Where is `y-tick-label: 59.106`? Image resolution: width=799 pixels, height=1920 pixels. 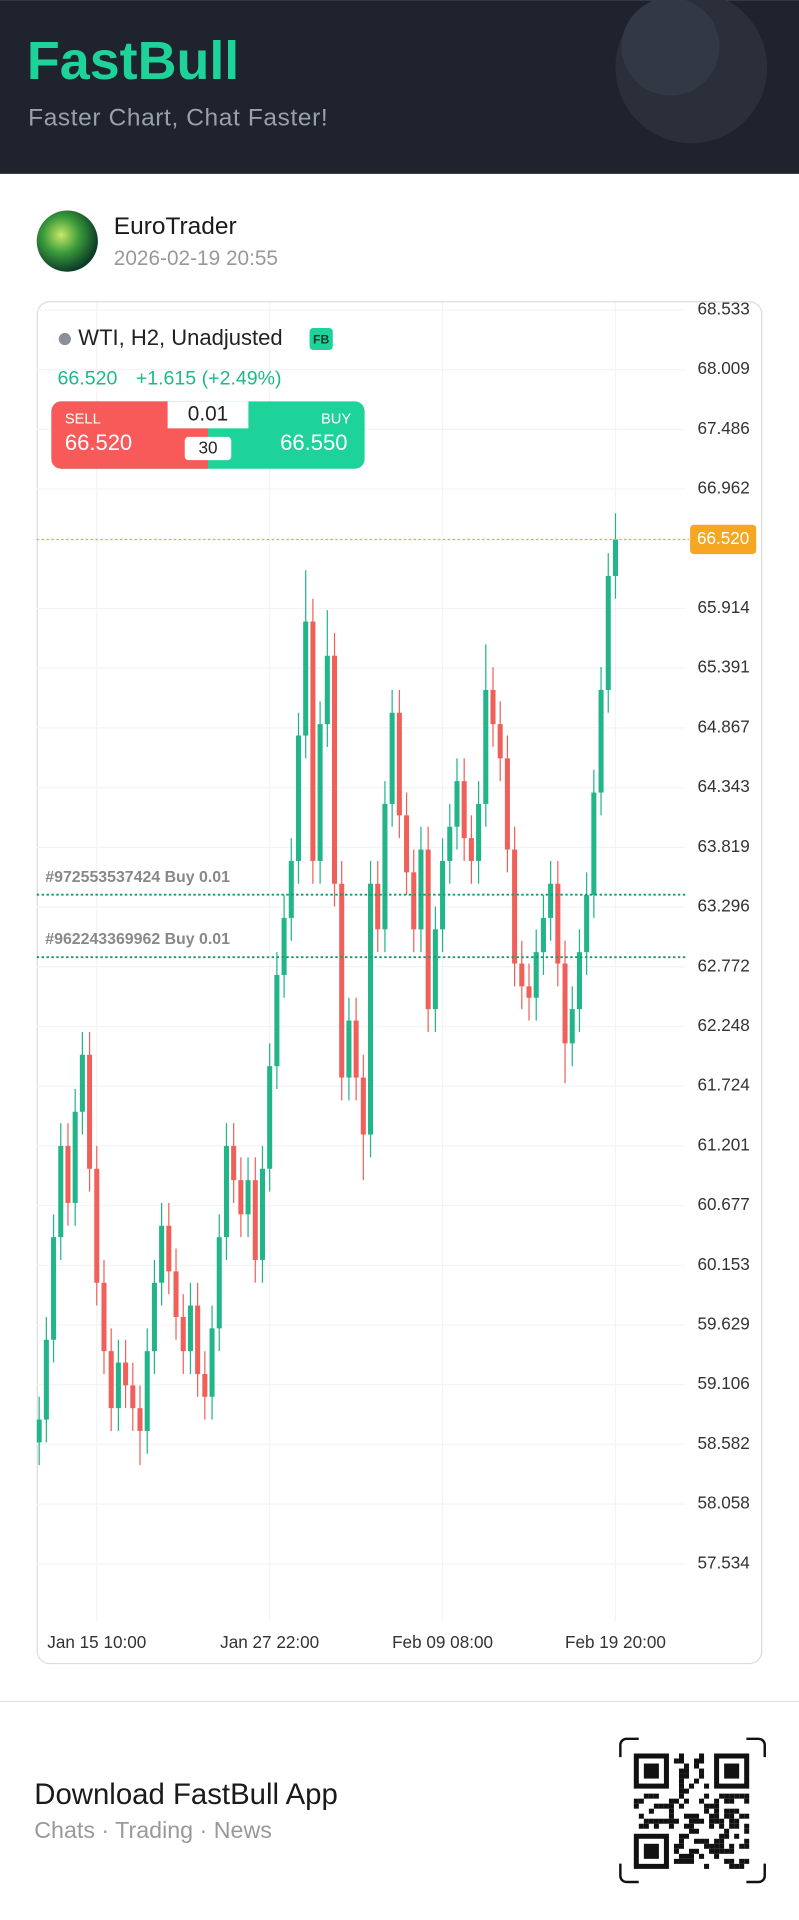 y-tick-label: 59.106 is located at coordinates (723, 1383).